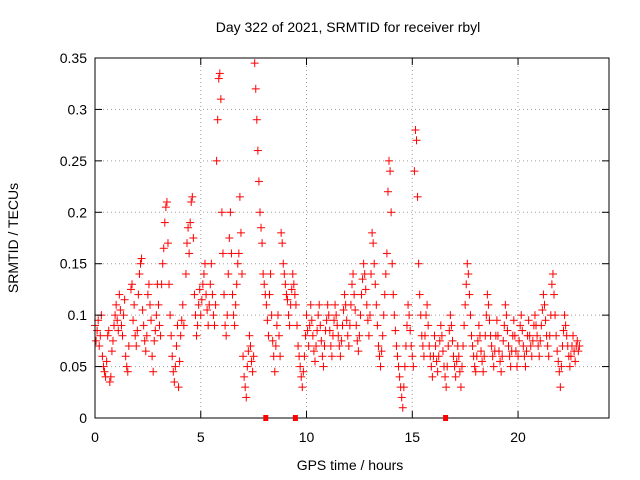  Describe the element at coordinates (95, 437) in the screenshot. I see `x-tick-label: 0` at that location.